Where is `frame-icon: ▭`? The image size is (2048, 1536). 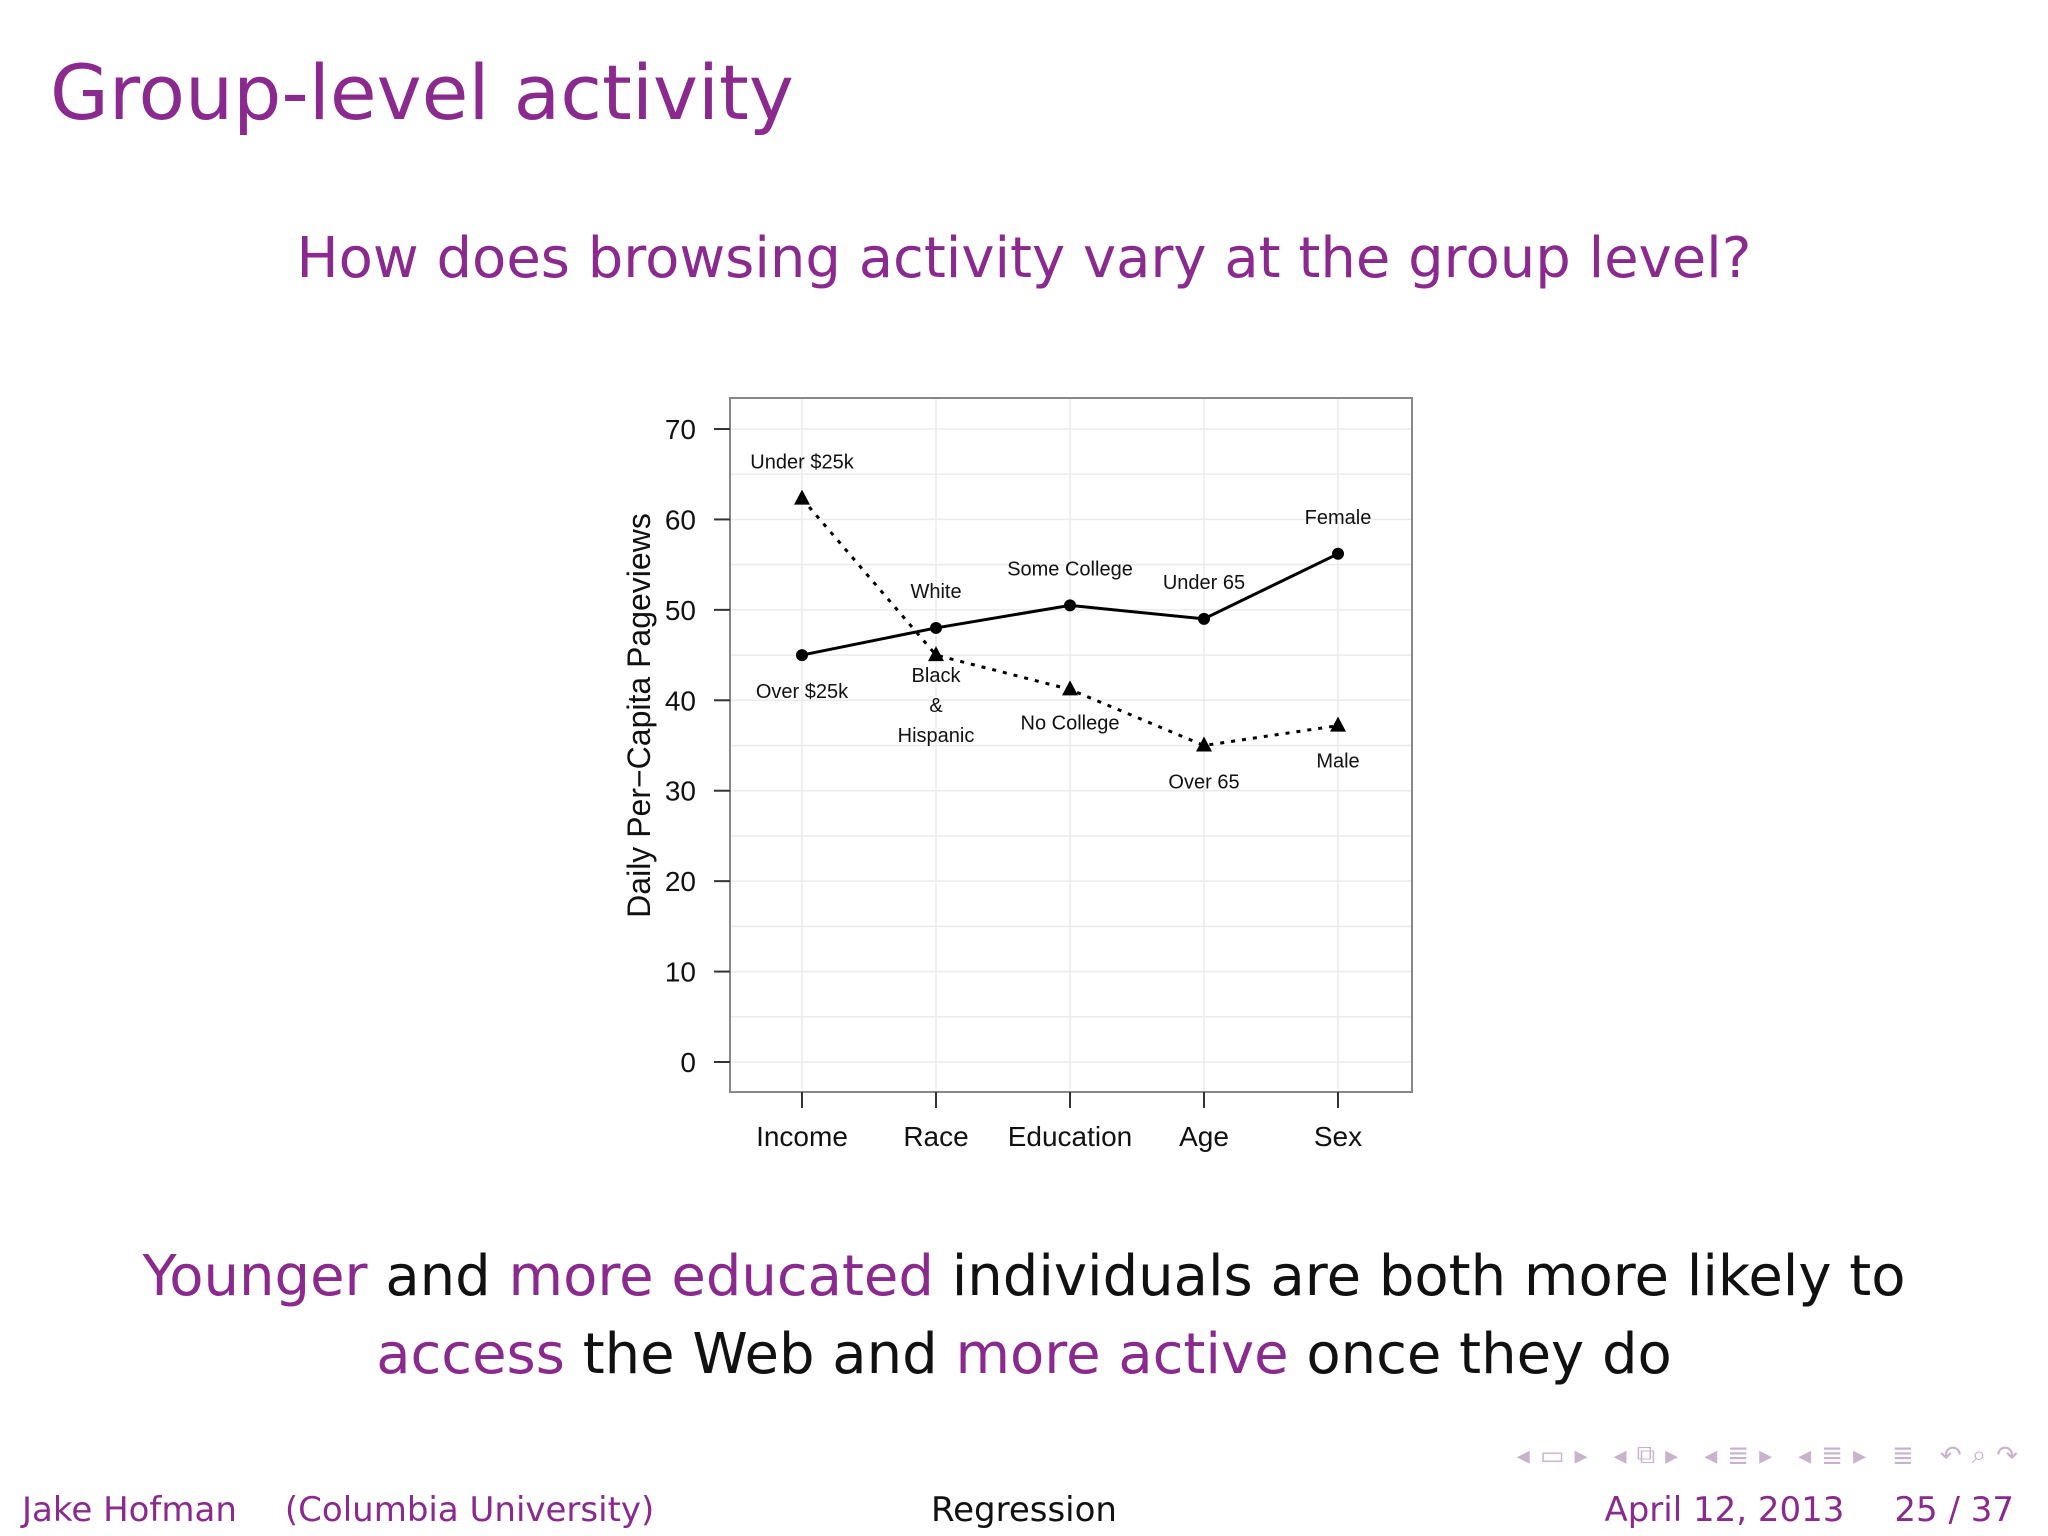 frame-icon: ▭ is located at coordinates (1552, 1455).